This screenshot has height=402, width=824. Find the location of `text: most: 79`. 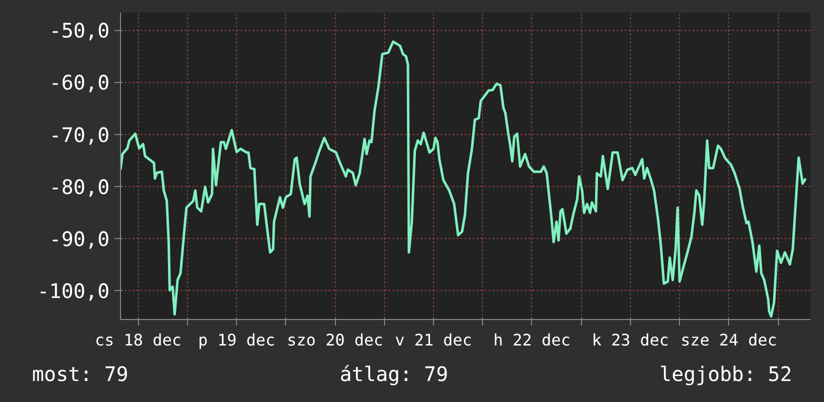

text: most: 79 is located at coordinates (80, 374).